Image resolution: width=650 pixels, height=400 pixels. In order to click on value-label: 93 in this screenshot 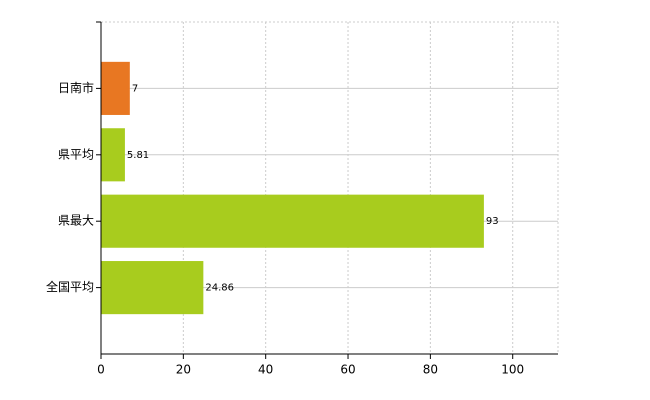, I will do `click(492, 221)`.